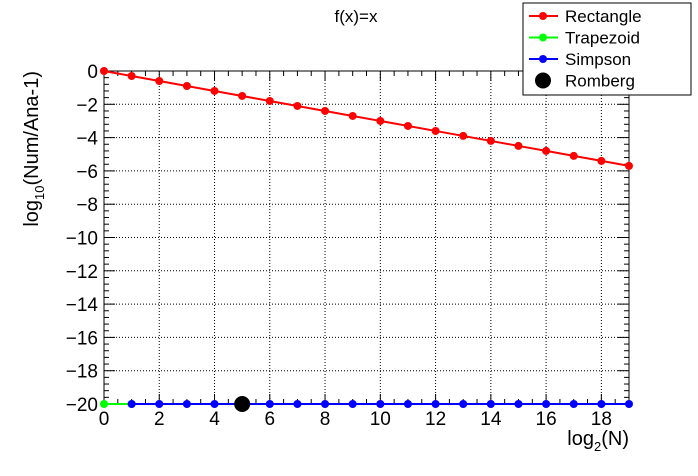 This screenshot has height=476, width=698. I want to click on trapezoid-point, so click(104, 404).